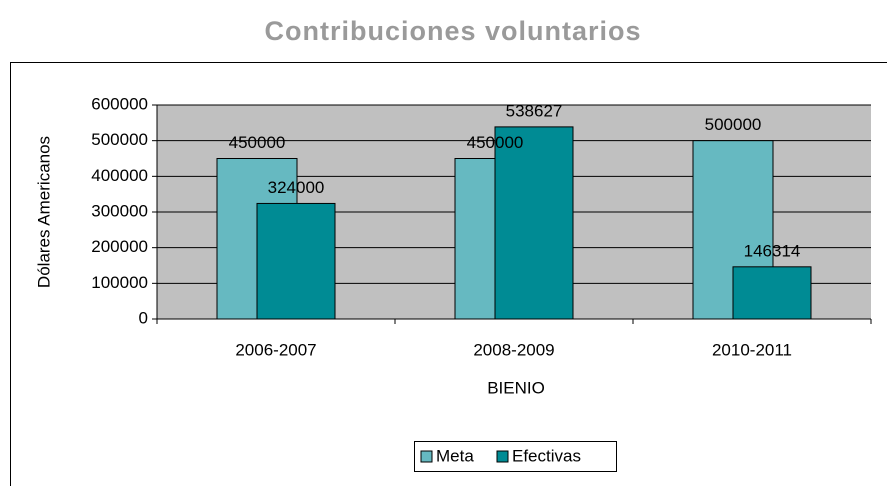  Describe the element at coordinates (119, 210) in the screenshot. I see `y-tick-label: 300000` at that location.